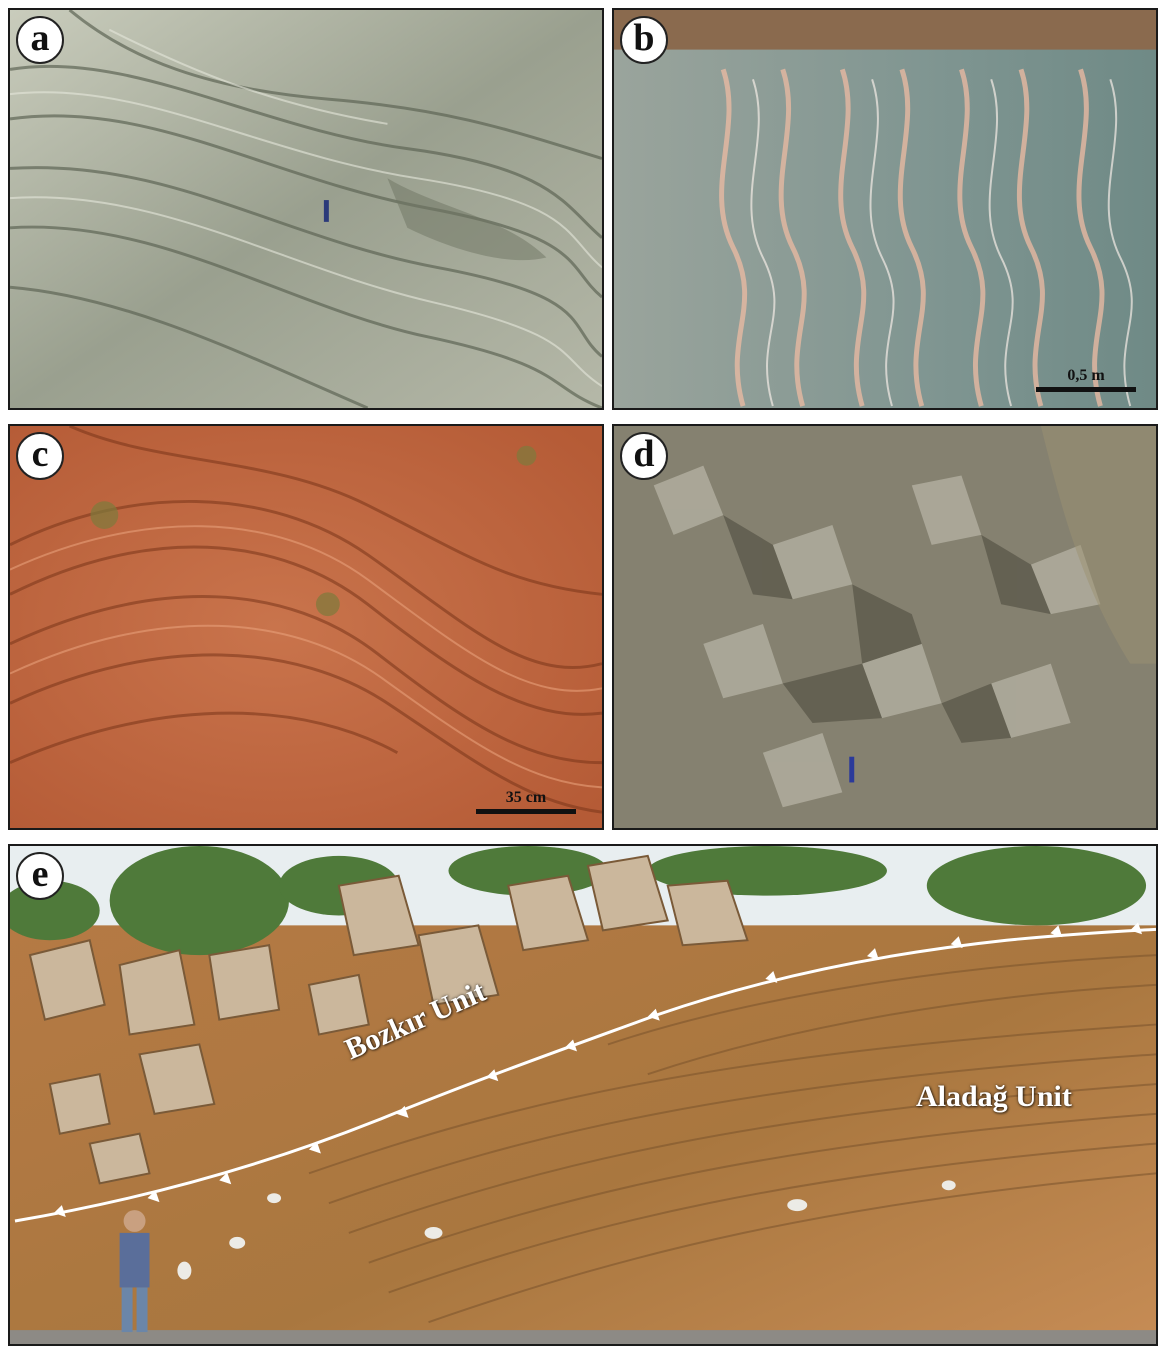 This screenshot has width=1160, height=1354. Describe the element at coordinates (644, 456) in the screenshot. I see `panel-letter-d: d` at that location.